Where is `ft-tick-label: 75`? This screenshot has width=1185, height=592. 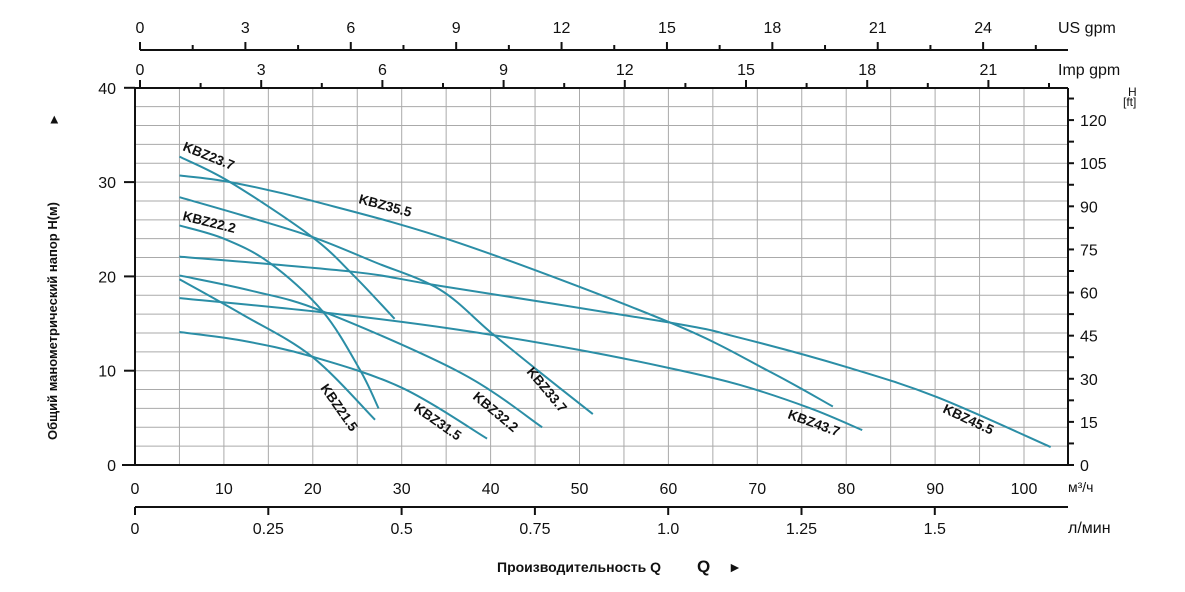 ft-tick-label: 75 is located at coordinates (1089, 250).